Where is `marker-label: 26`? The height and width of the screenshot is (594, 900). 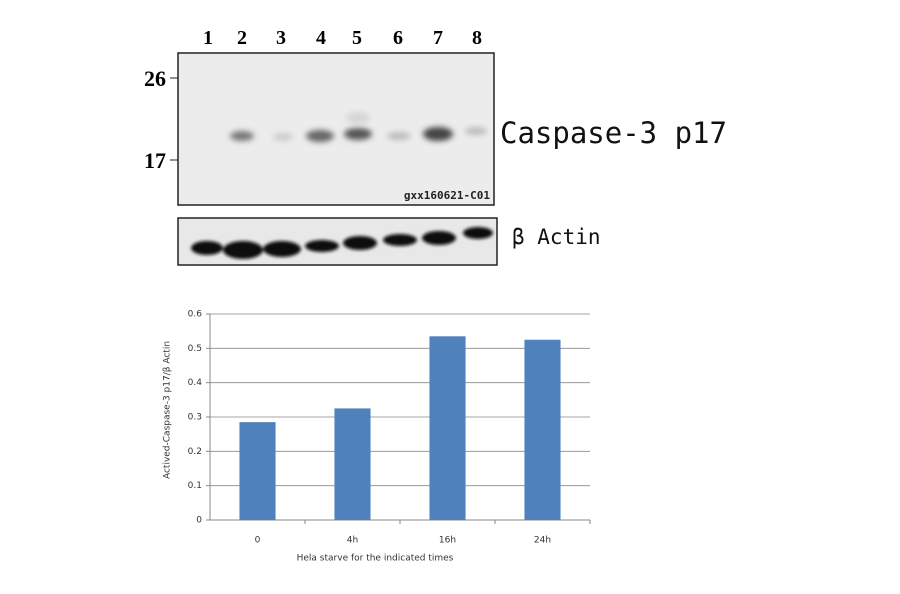 marker-label: 26 is located at coordinates (155, 78).